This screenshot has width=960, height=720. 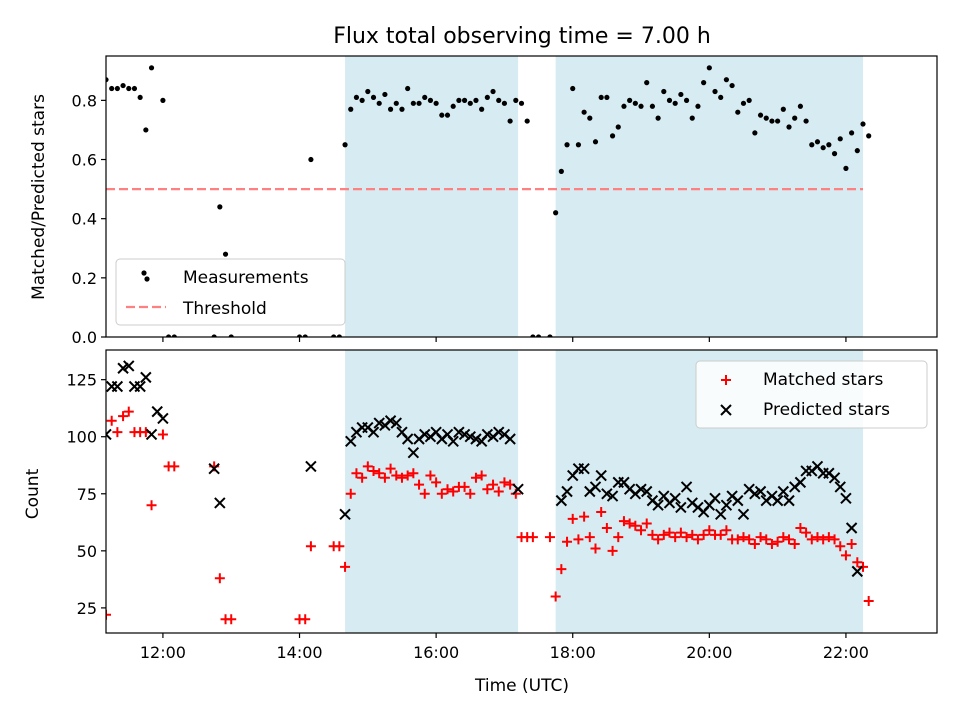 I want to click on legend-predicted-label: Predicted stars, so click(x=826, y=410).